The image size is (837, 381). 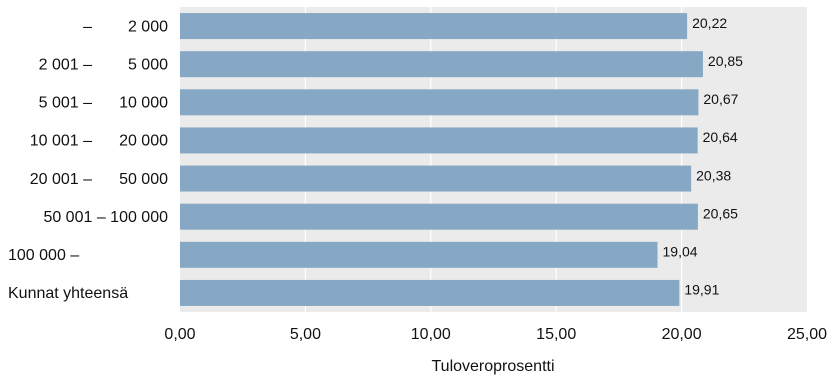 What do you see at coordinates (492, 366) in the screenshot?
I see `x-axis-title: Tuloveroprosentti` at bounding box center [492, 366].